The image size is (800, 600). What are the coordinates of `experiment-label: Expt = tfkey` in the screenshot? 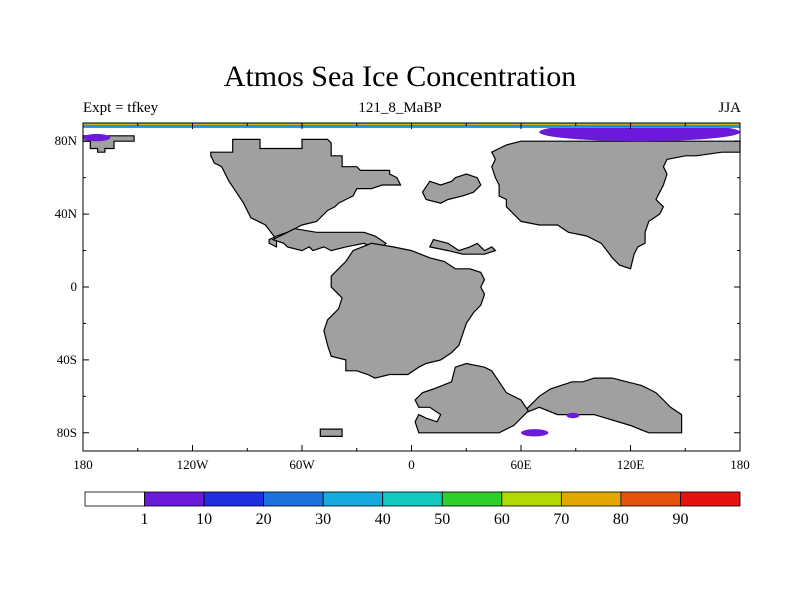 It's located at (121, 108).